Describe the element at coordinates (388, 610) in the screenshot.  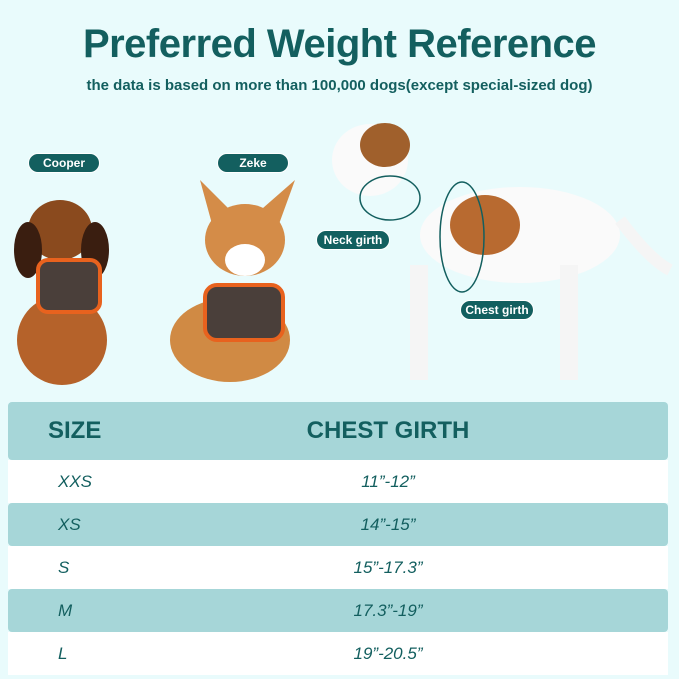
I see `chest-cell: 17.3”-19”` at that location.